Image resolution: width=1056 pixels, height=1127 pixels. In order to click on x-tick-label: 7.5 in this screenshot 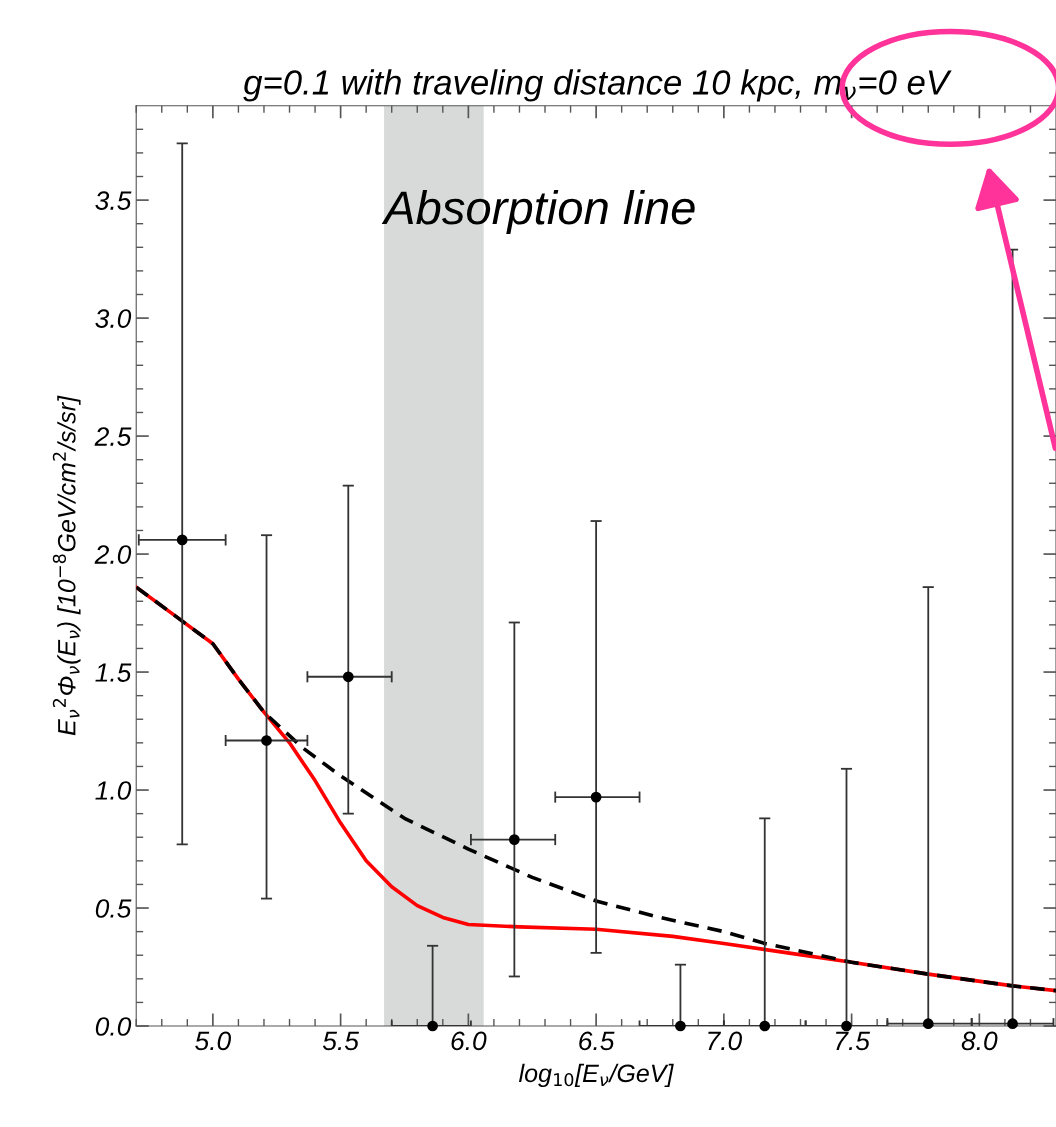, I will do `click(853, 1041)`.